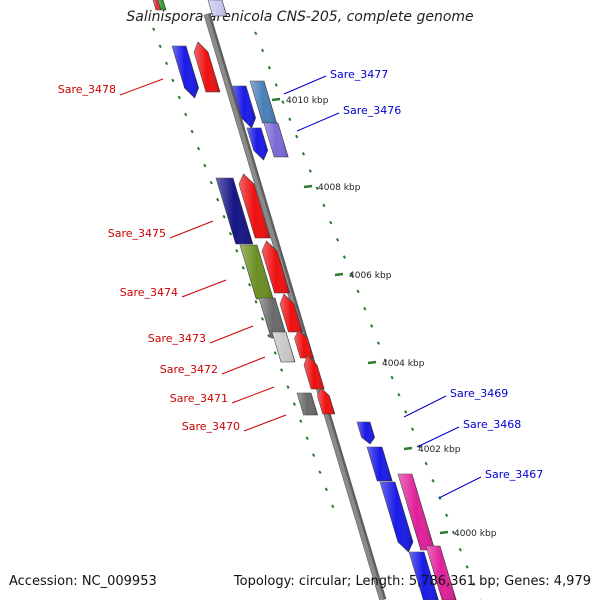 The height and width of the screenshot is (600, 600). I want to click on ruler-label: 4000 kbp, so click(475, 534).